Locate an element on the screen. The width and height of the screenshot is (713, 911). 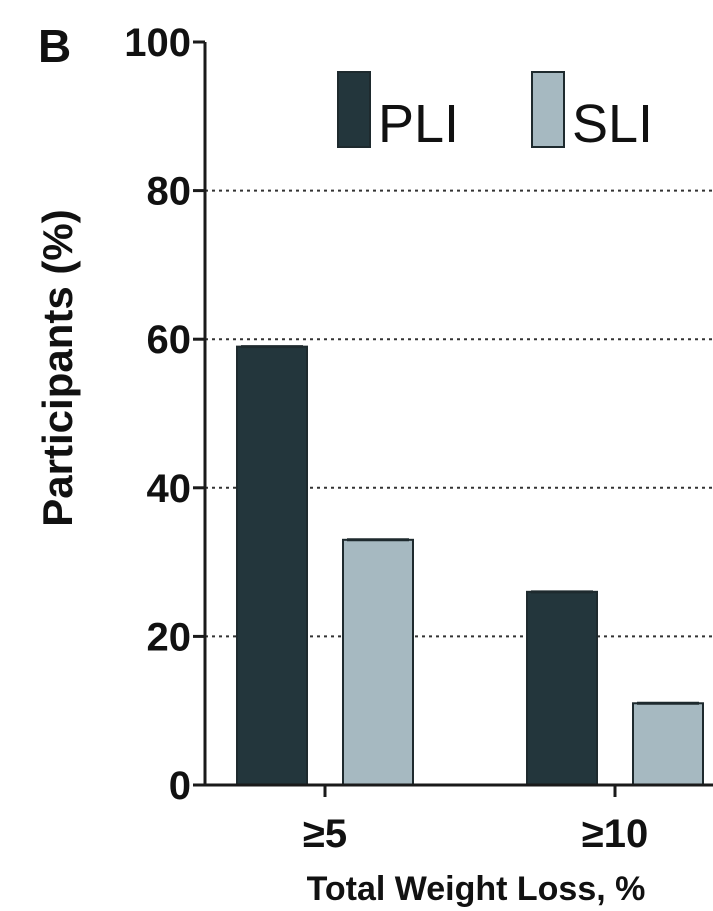
panel-letter: B is located at coordinates (54, 46).